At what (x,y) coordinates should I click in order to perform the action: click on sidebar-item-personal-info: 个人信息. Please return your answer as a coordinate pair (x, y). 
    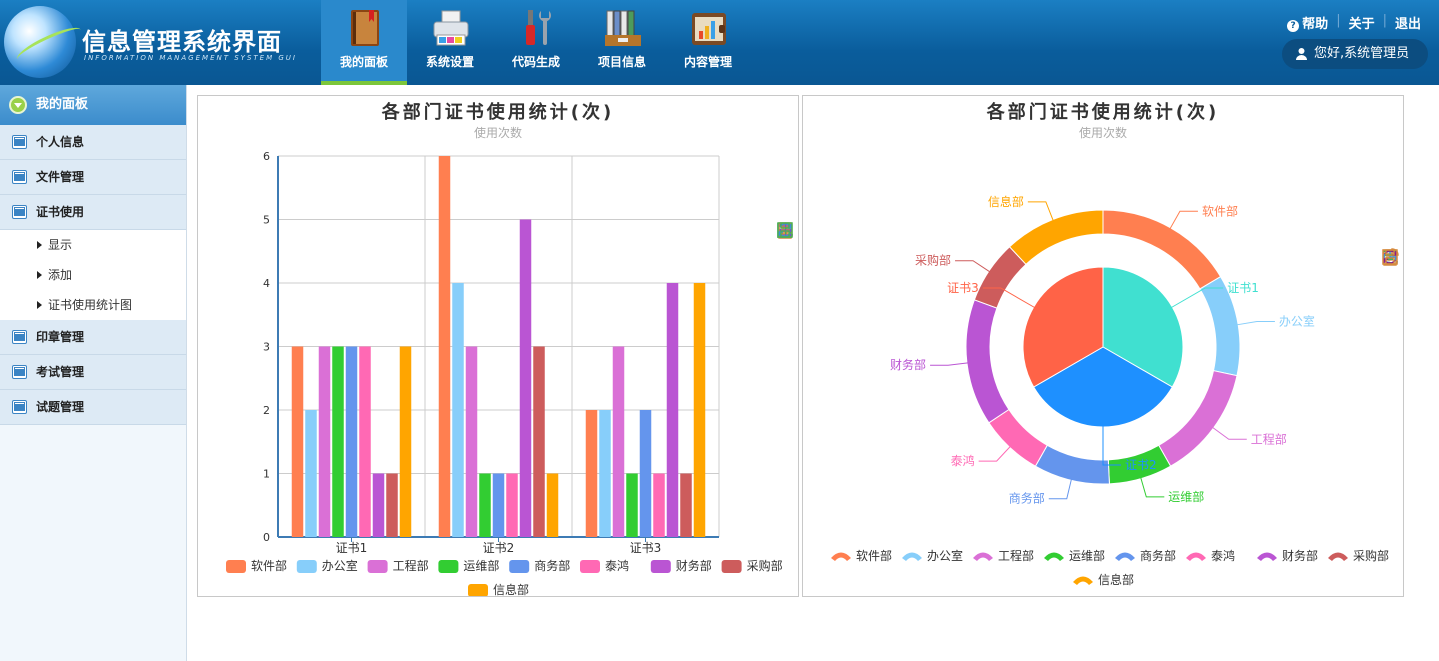
    Looking at the image, I should click on (93, 142).